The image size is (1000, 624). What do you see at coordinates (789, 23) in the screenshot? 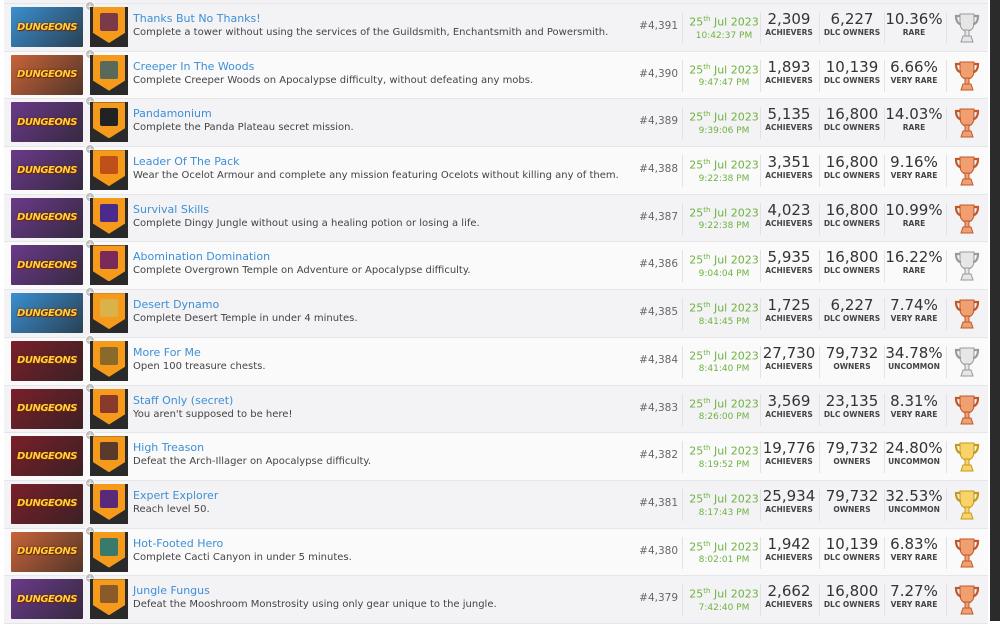
I see `achievers-stat: 2,309 ACHIEVERS` at bounding box center [789, 23].